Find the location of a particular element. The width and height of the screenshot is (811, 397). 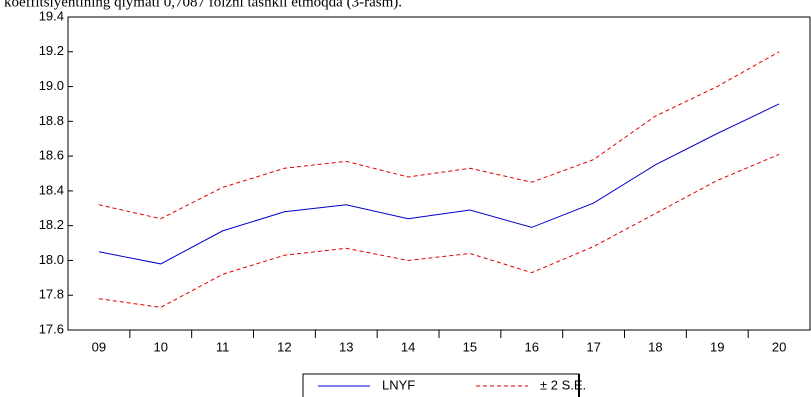

x-tick-label: 17 is located at coordinates (593, 346).